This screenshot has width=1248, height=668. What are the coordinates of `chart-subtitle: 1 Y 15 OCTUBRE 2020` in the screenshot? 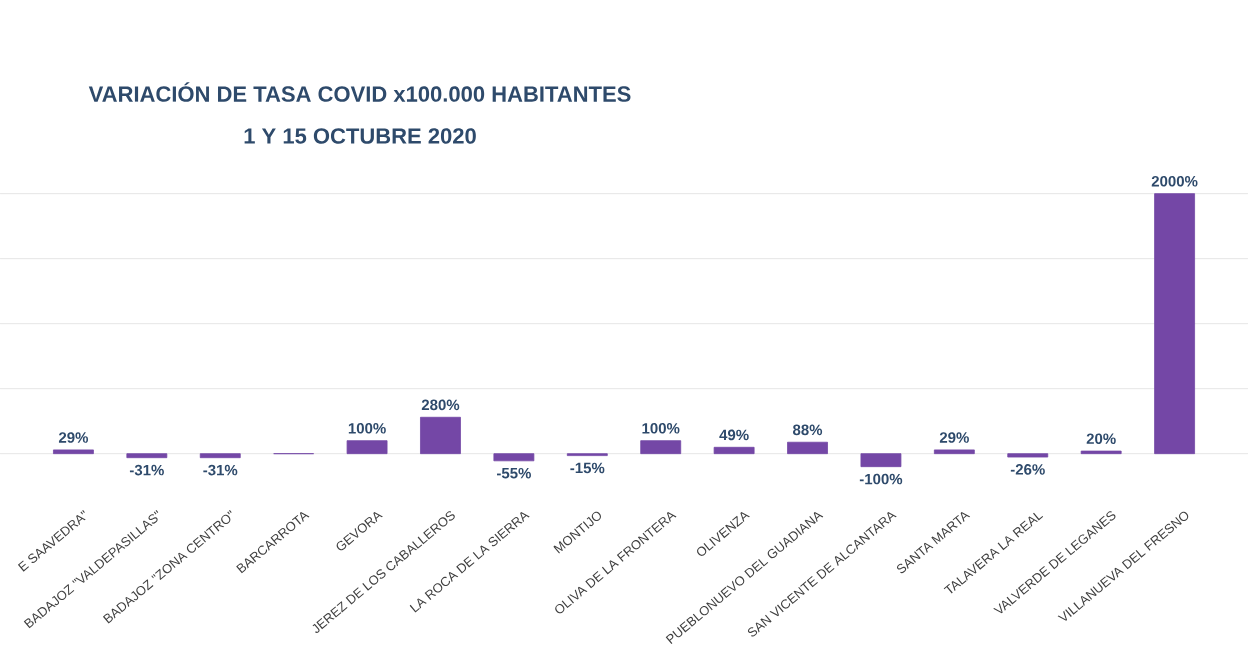 It's located at (360, 136).